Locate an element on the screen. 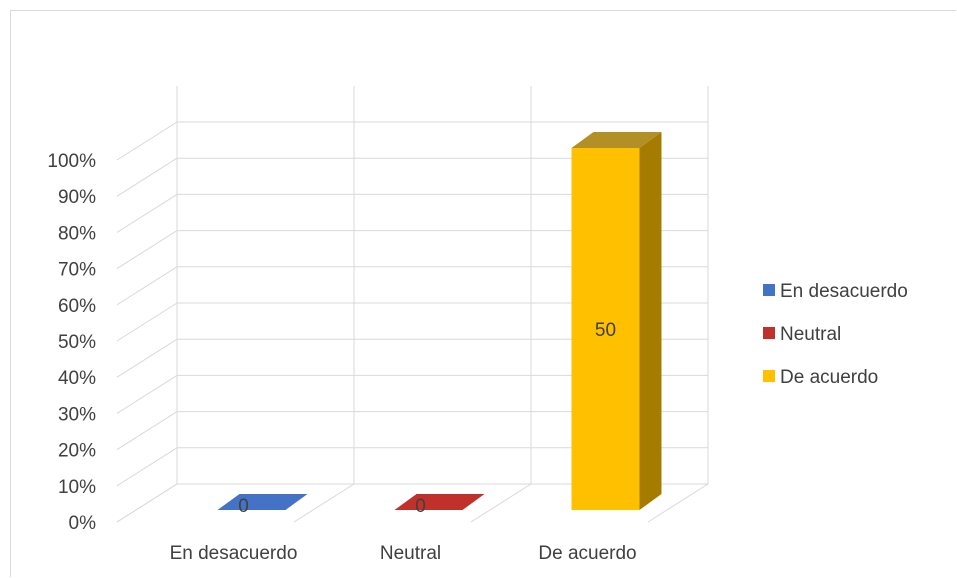 The image size is (957, 578). y-tick-label: 80% is located at coordinates (77, 233).